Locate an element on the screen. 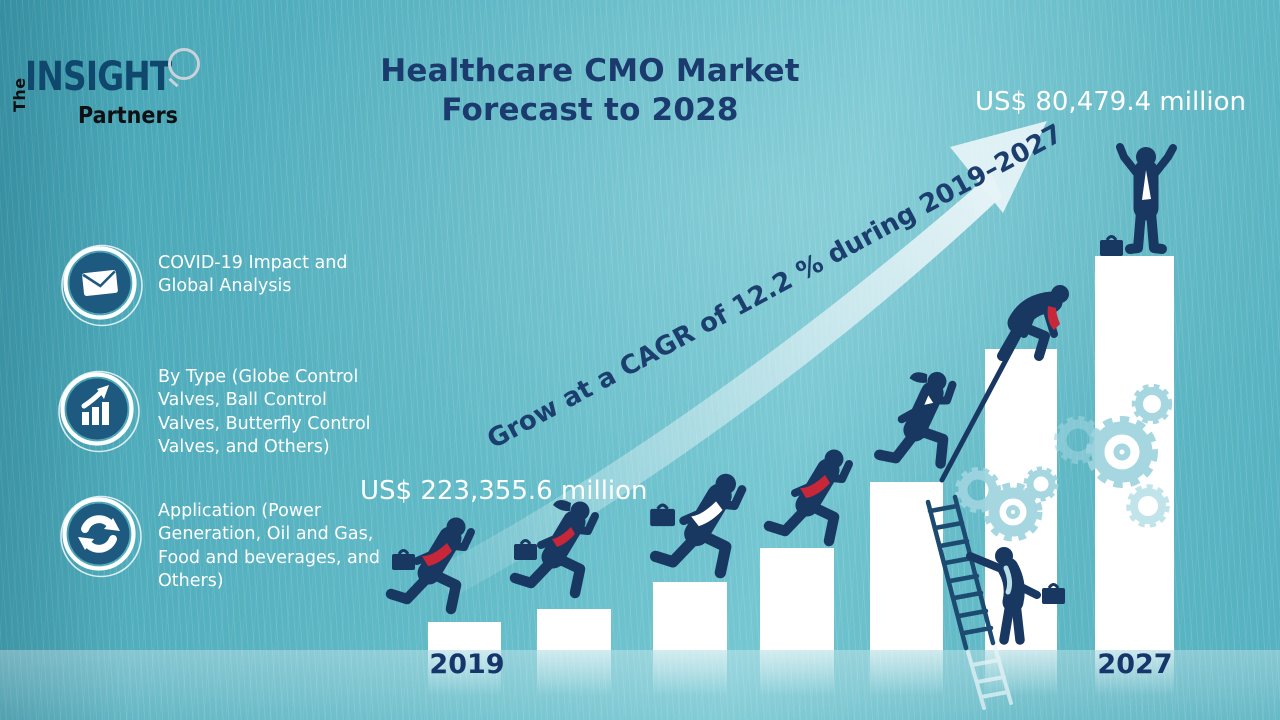  ladder-holding-businessman is located at coordinates (1018, 593).